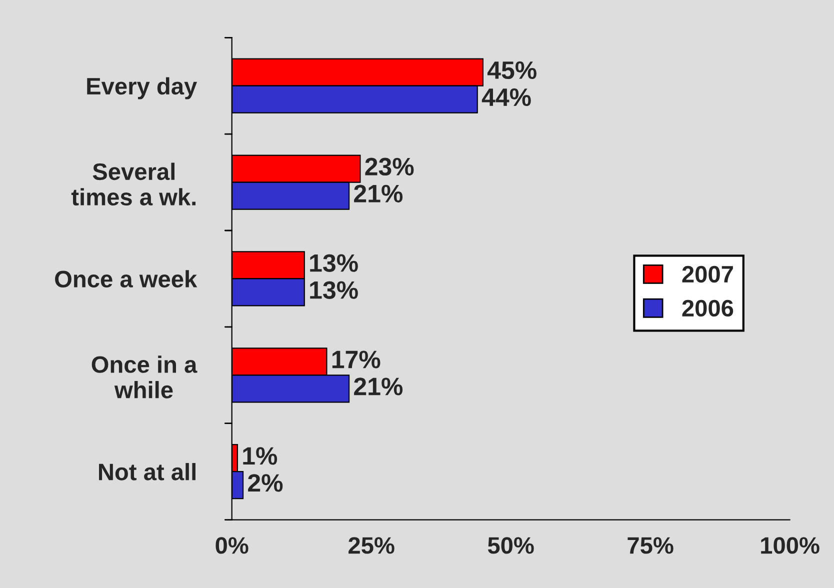 This screenshot has width=834, height=588. I want to click on x-tick-label: 0%, so click(232, 545).